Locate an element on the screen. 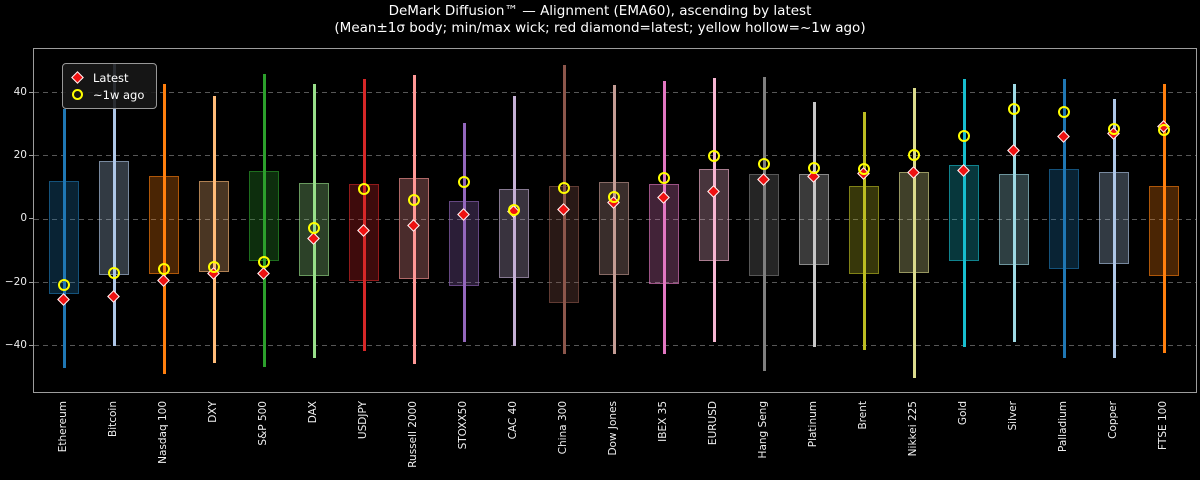 The image size is (1200, 480). week-ago-circle-bitcoin is located at coordinates (113, 273).